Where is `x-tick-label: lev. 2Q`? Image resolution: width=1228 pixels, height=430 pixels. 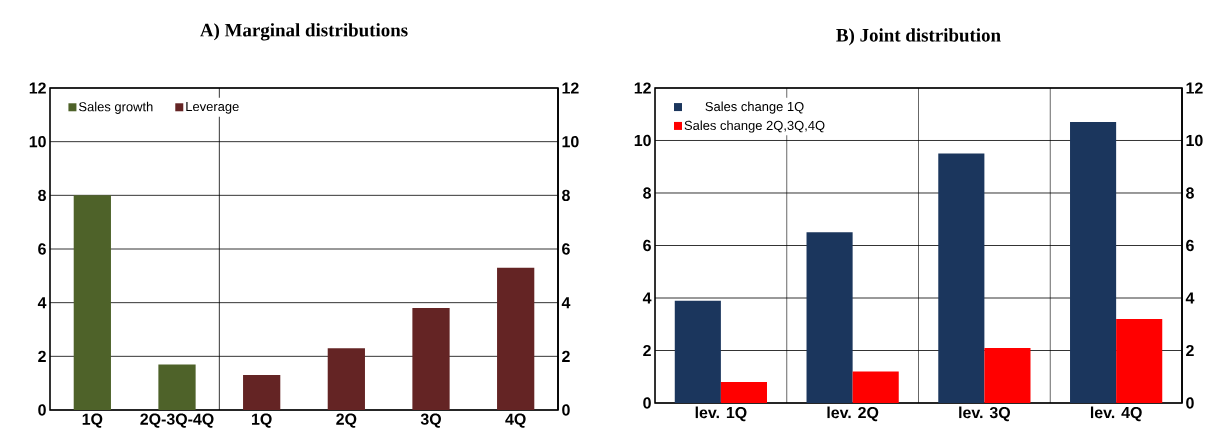
x-tick-label: lev. 2Q is located at coordinates (853, 414).